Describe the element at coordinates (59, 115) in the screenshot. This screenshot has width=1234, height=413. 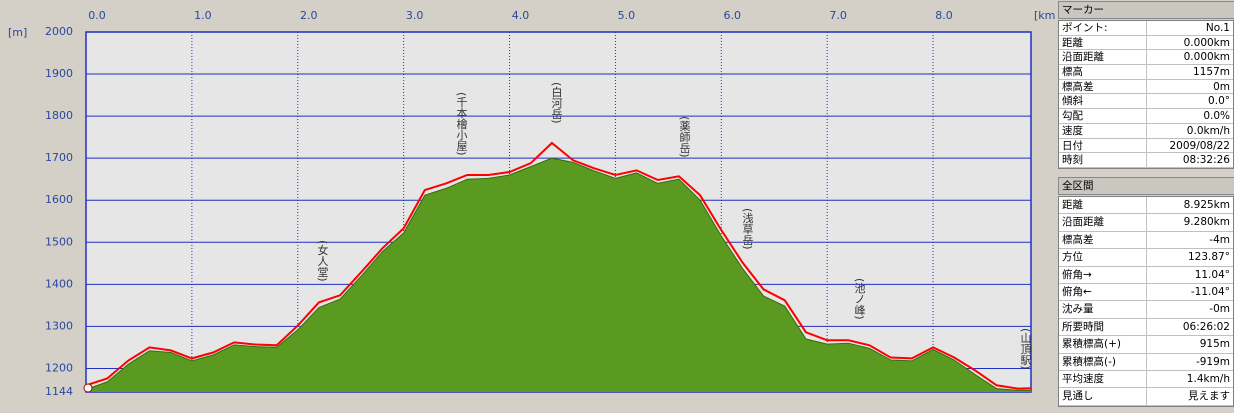
I see `y-tick-label: 1800` at that location.